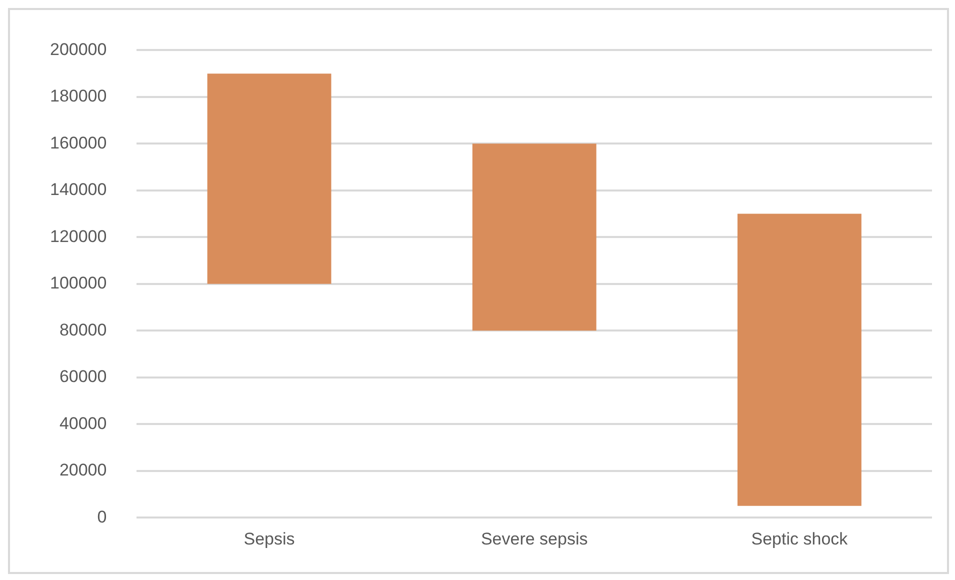 The width and height of the screenshot is (955, 580). I want to click on y-tick-label: 200000, so click(78, 49).